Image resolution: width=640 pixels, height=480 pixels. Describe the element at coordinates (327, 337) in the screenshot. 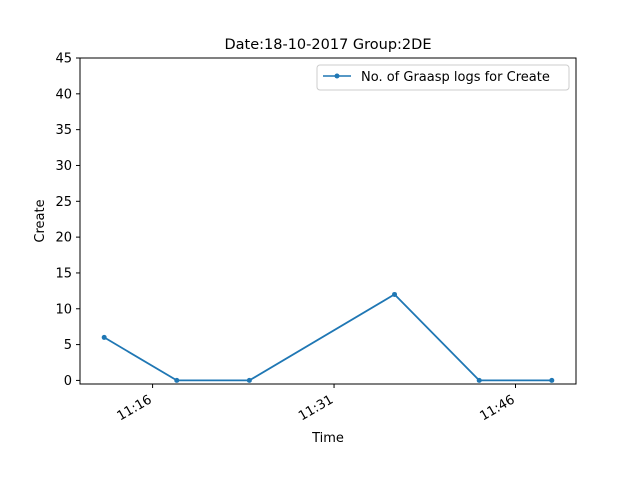

I see `series-line` at that location.